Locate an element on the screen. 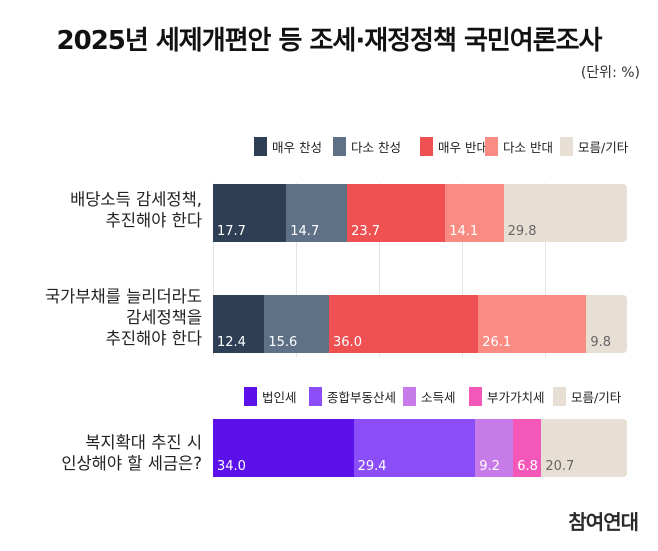 The height and width of the screenshot is (551, 658). bar-segment: 9.8 is located at coordinates (606, 324).